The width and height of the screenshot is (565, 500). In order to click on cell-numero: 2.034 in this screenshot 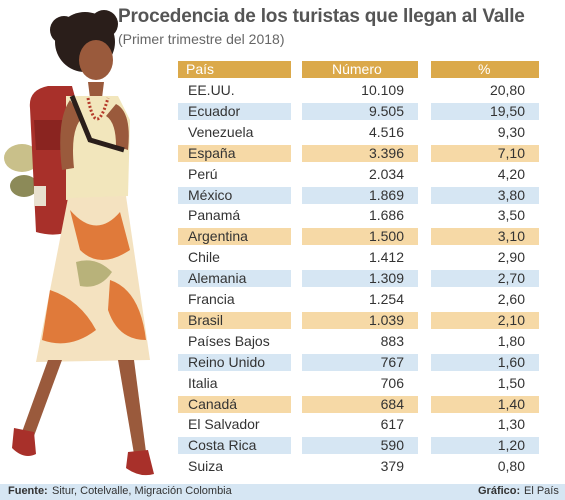, I will do `click(386, 173)`.